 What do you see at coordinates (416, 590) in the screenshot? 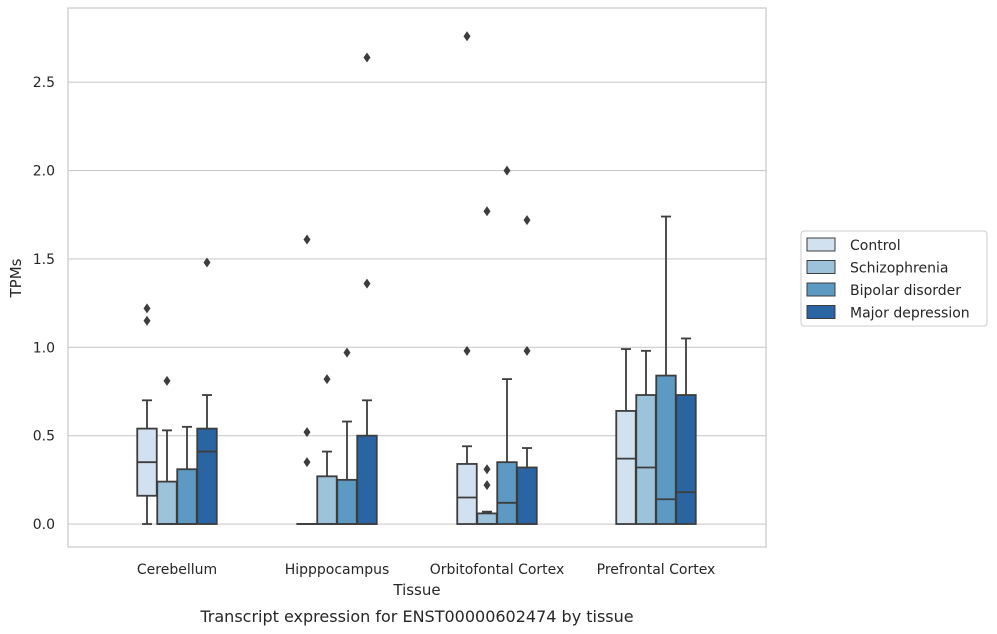
I see `x-axis-label: Tissue` at bounding box center [416, 590].